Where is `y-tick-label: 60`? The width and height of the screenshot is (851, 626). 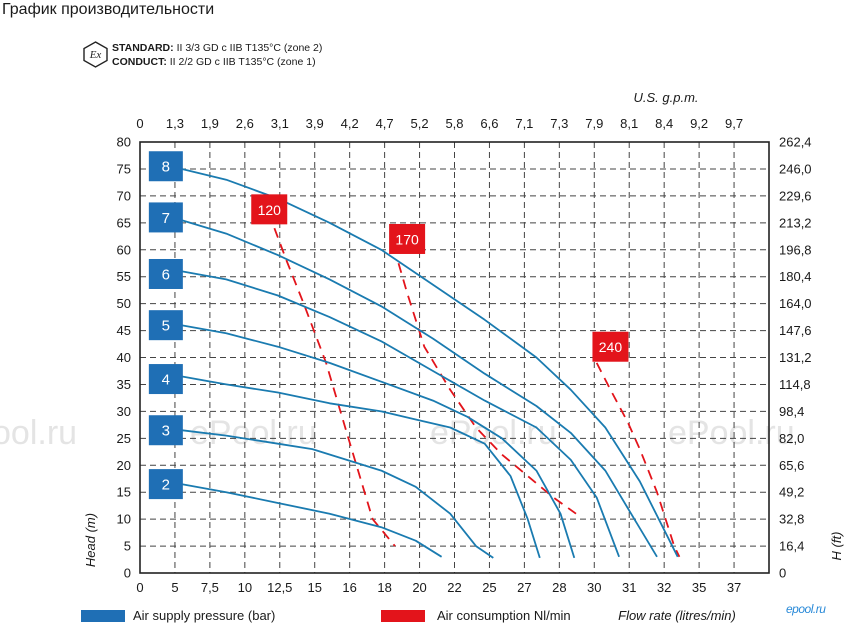 y-tick-label: 60 is located at coordinates (124, 249).